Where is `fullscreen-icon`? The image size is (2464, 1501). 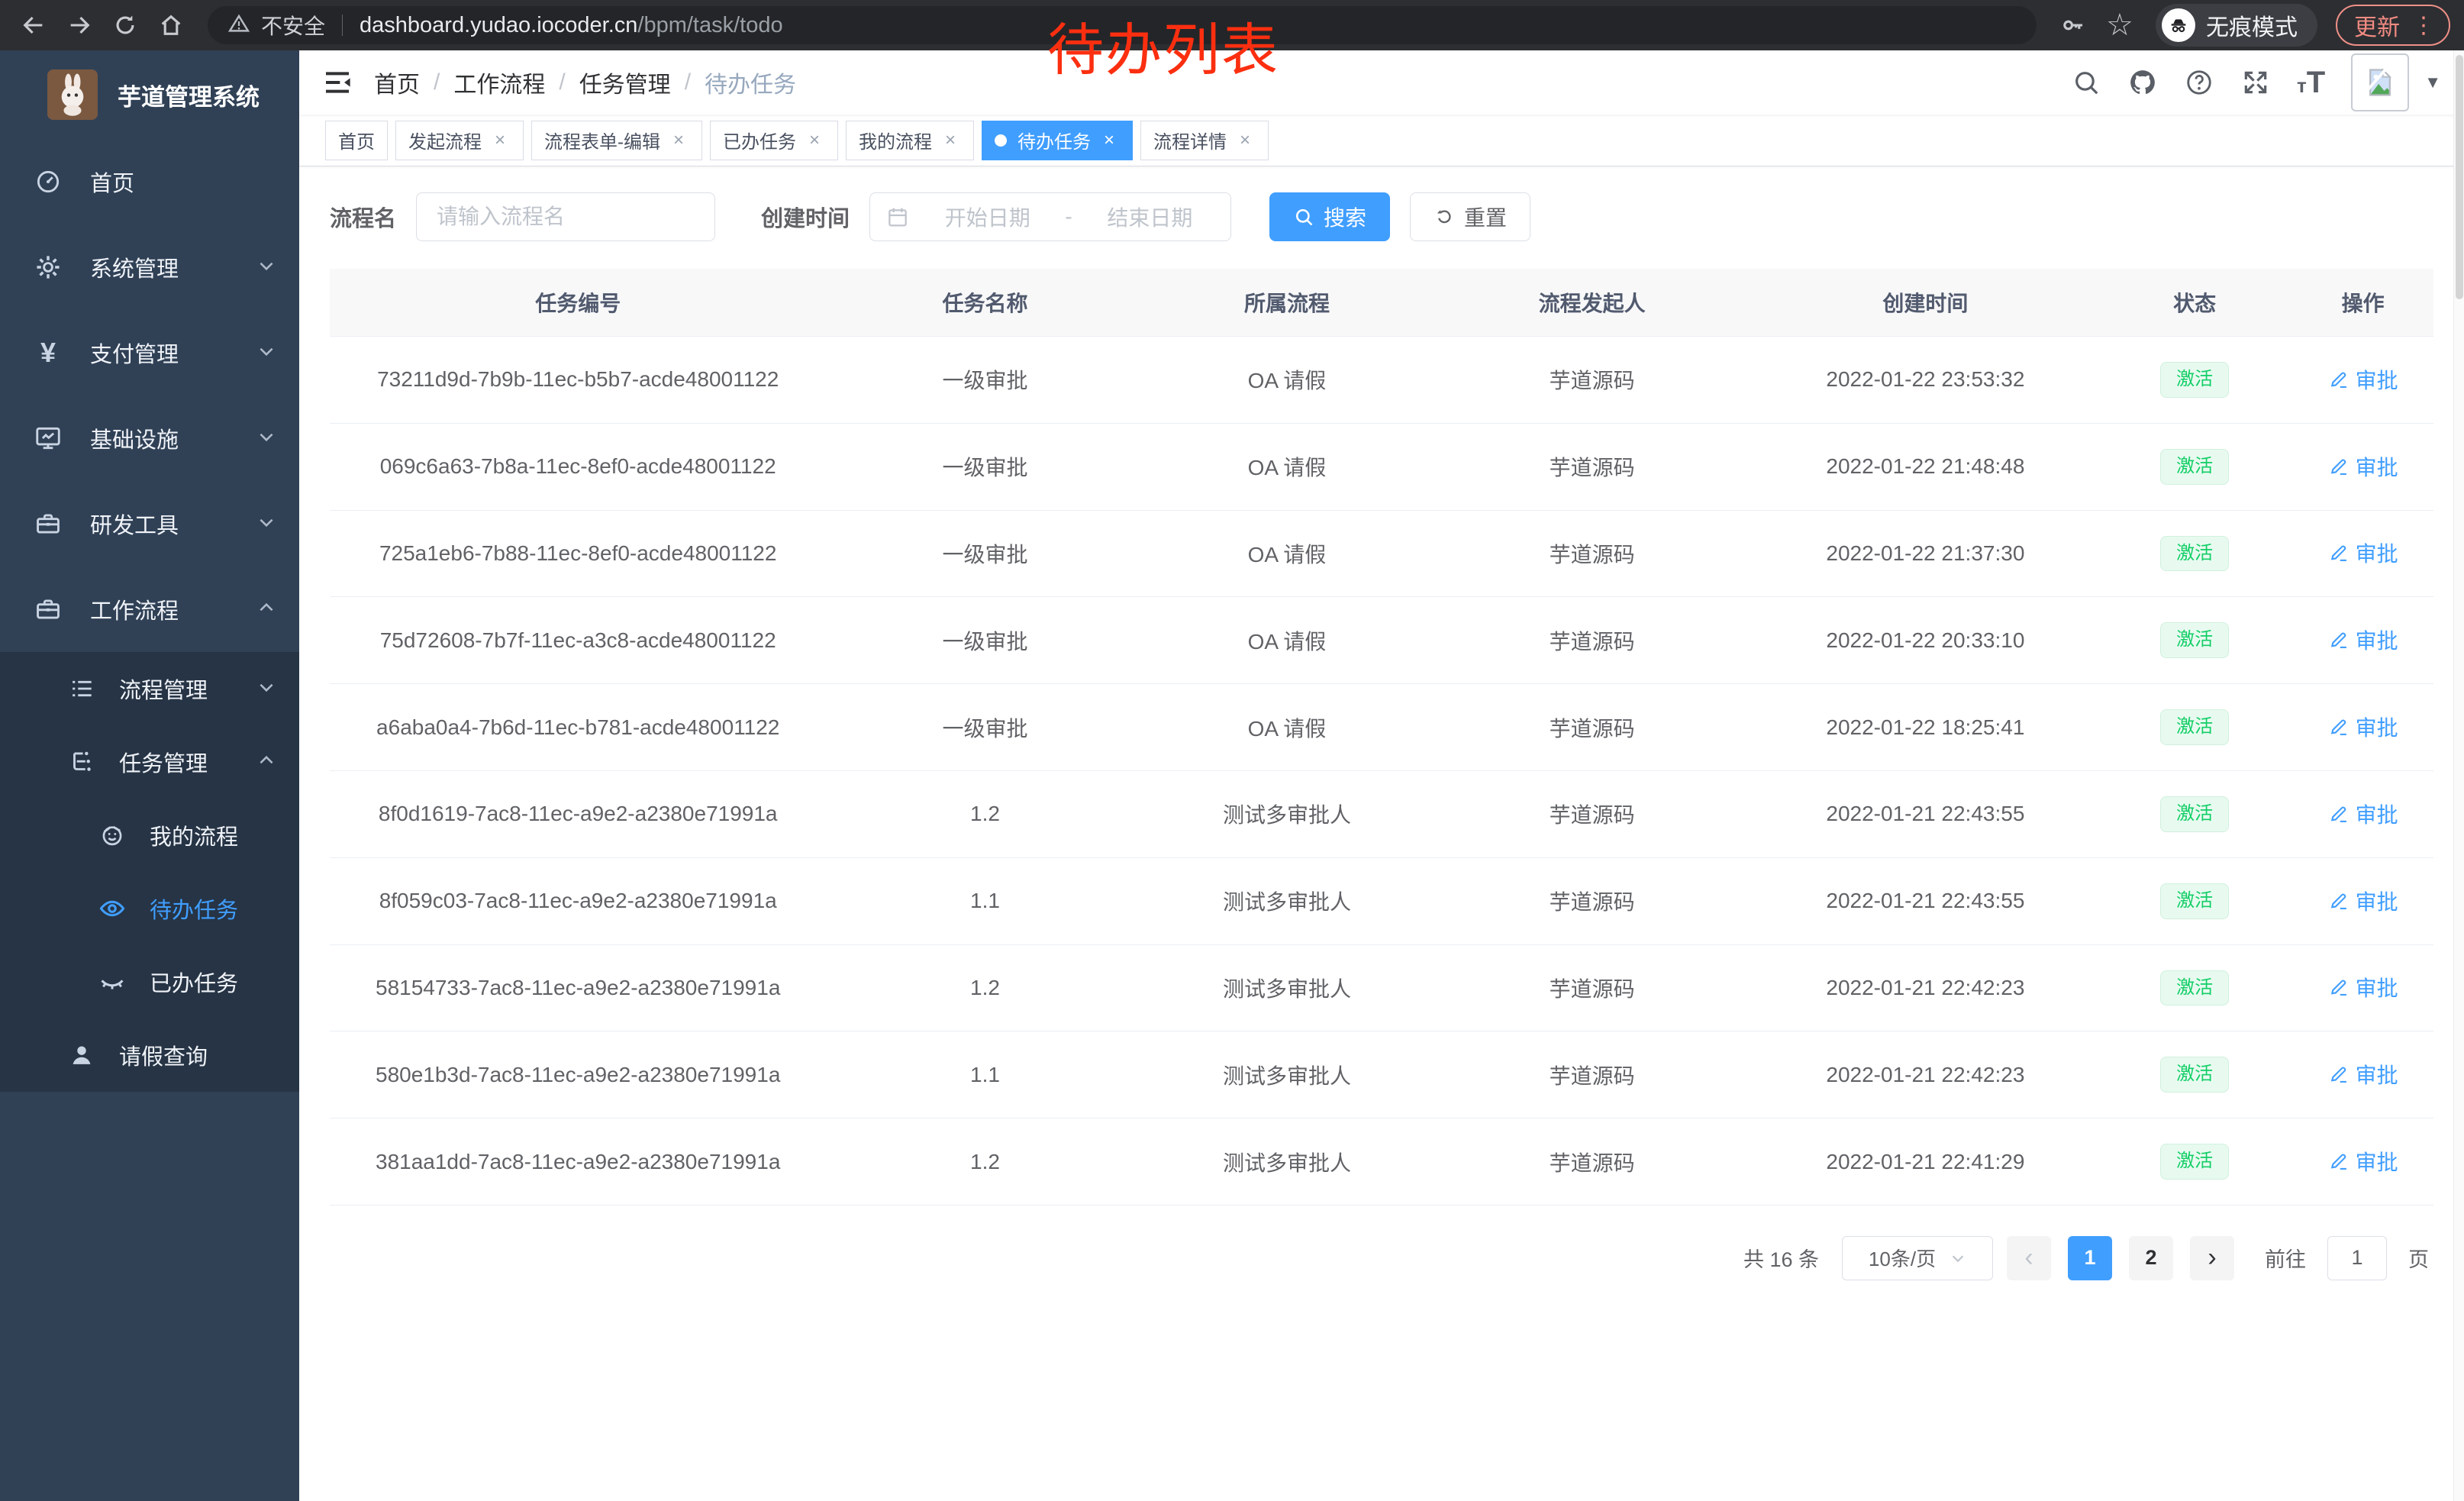 fullscreen-icon is located at coordinates (2255, 82).